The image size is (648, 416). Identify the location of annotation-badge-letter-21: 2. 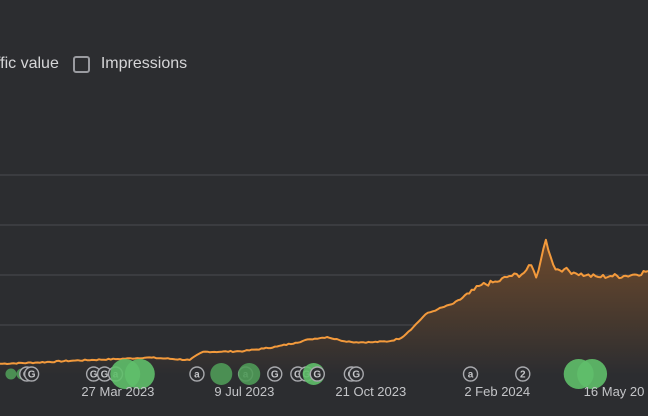
(523, 375).